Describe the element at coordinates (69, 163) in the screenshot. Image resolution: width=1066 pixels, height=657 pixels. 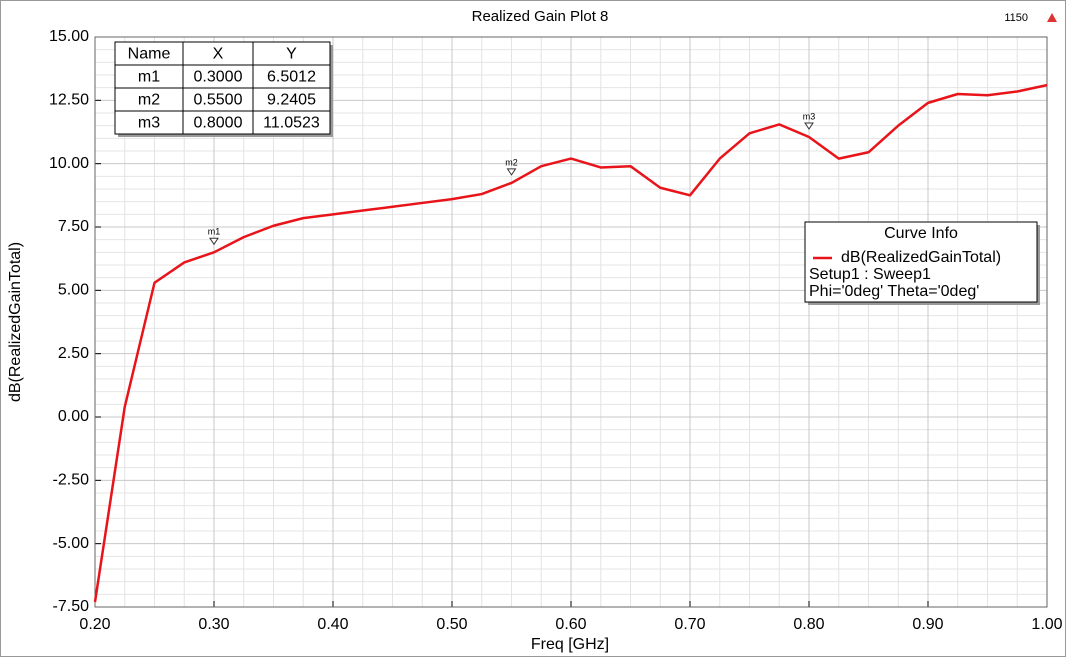
I see `y-tick-label: 10.00` at that location.